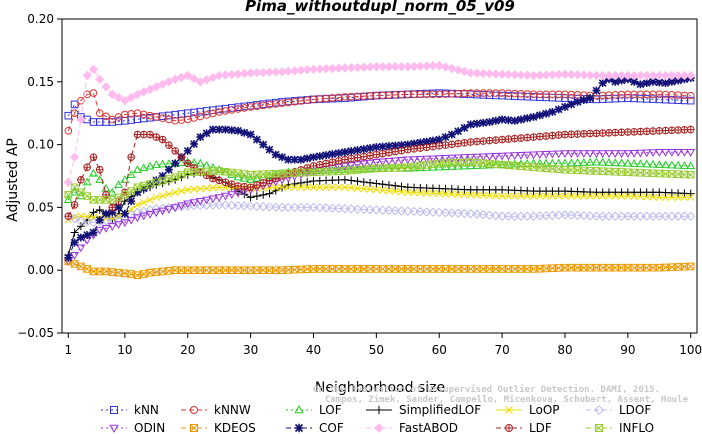 The height and width of the screenshot is (434, 702). I want to click on y-tick-label: 0.05, so click(40, 207).